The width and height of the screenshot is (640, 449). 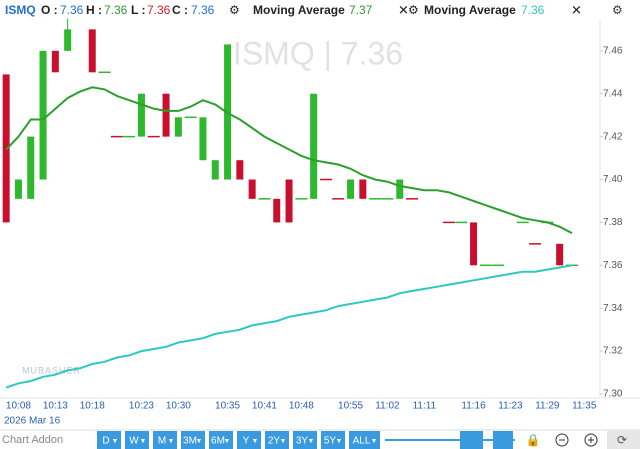 What do you see at coordinates (94, 10) in the screenshot?
I see `ohlc-label: H :` at bounding box center [94, 10].